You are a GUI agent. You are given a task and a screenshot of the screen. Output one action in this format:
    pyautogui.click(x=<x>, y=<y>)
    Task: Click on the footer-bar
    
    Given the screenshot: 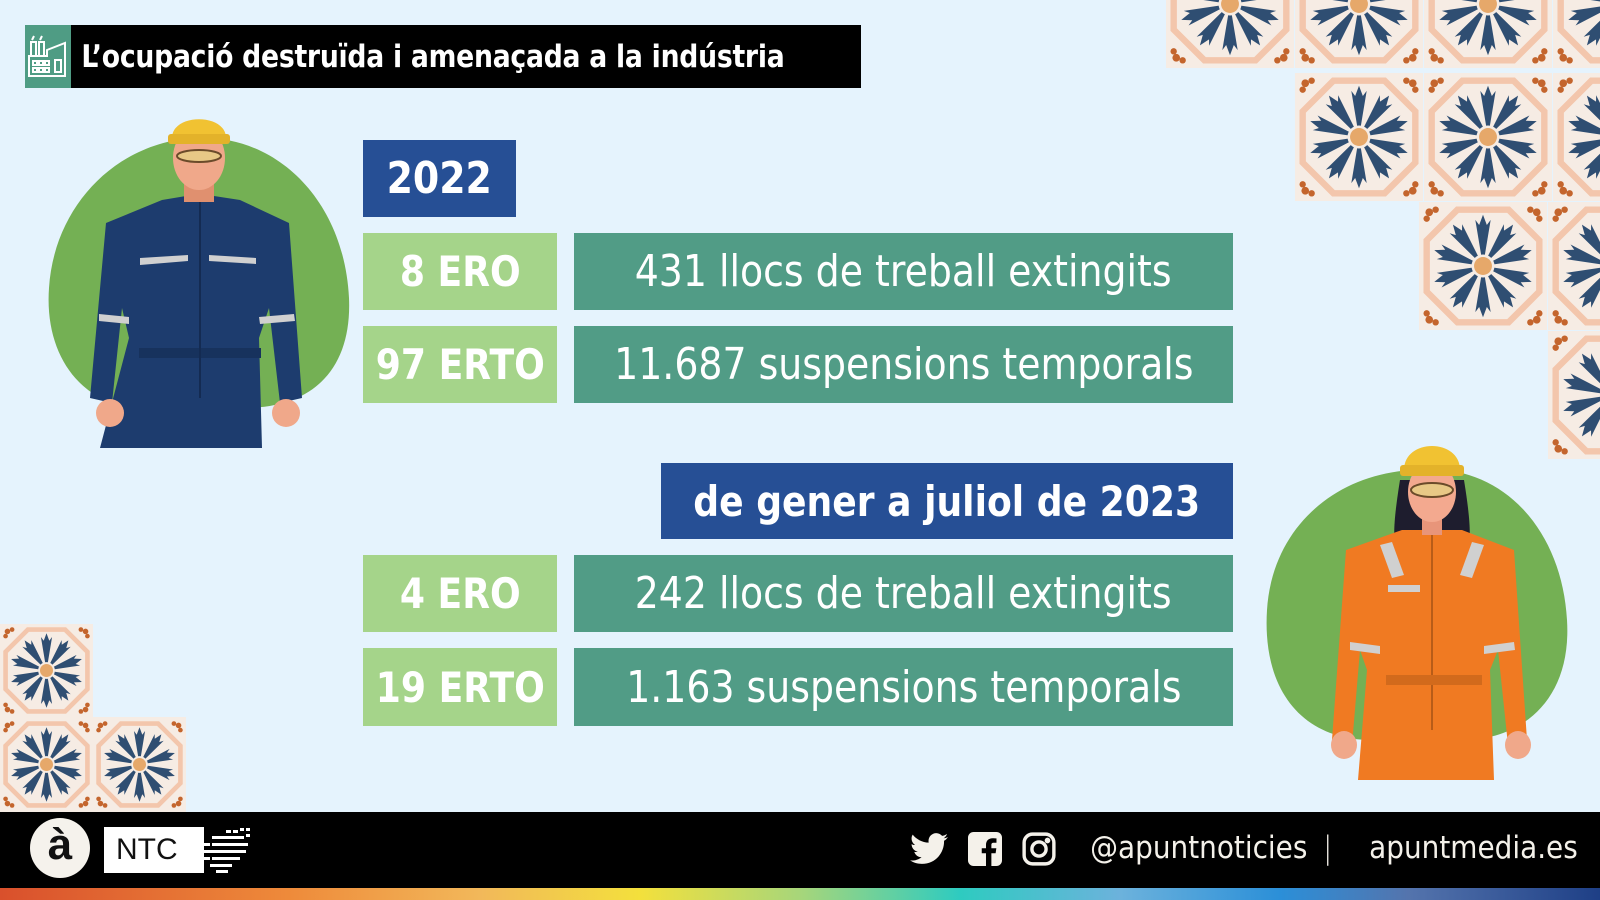 What is the action you would take?
    pyautogui.click(x=800, y=850)
    